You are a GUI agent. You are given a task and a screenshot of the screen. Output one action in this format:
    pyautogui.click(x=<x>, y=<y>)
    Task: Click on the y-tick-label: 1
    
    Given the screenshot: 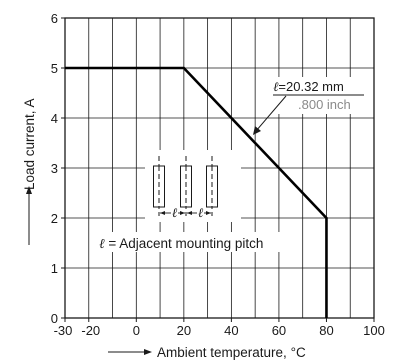 What is the action you would take?
    pyautogui.click(x=54, y=268)
    